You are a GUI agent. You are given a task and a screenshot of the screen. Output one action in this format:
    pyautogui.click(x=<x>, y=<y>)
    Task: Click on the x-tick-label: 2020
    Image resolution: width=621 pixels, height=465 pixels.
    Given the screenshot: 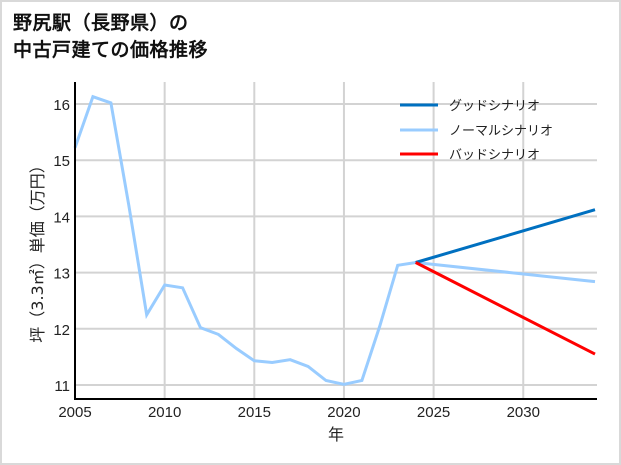 What is the action you would take?
    pyautogui.click(x=343, y=412)
    